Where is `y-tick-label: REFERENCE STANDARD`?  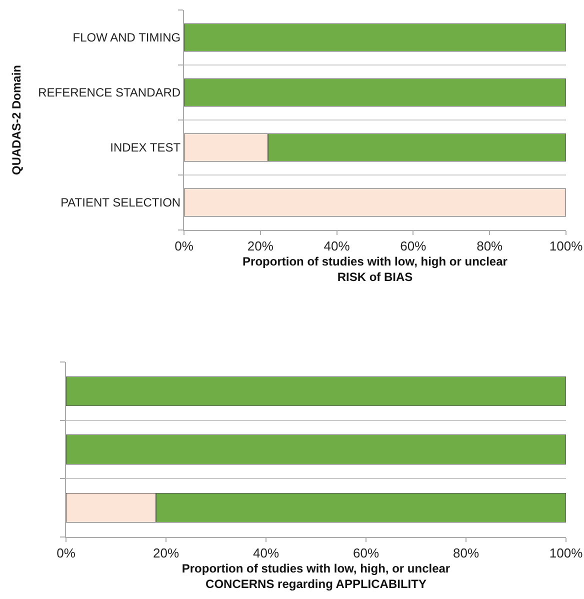 y-tick-label: REFERENCE STANDARD is located at coordinates (109, 93).